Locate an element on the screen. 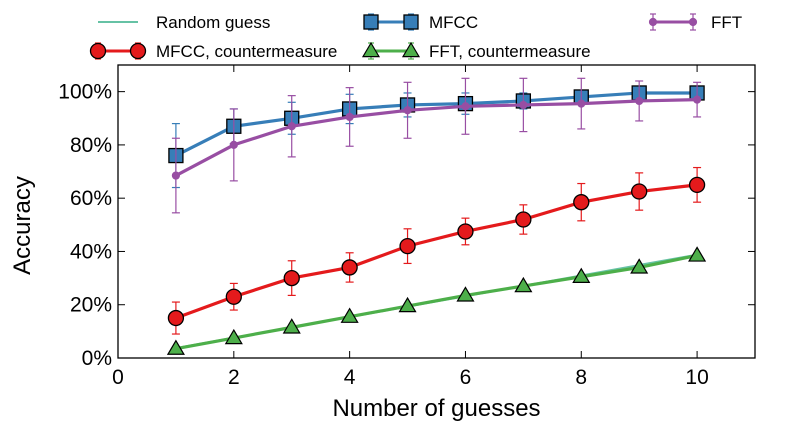  legend-fft-countermeasure-label: FFT, countermeasure is located at coordinates (510, 51).